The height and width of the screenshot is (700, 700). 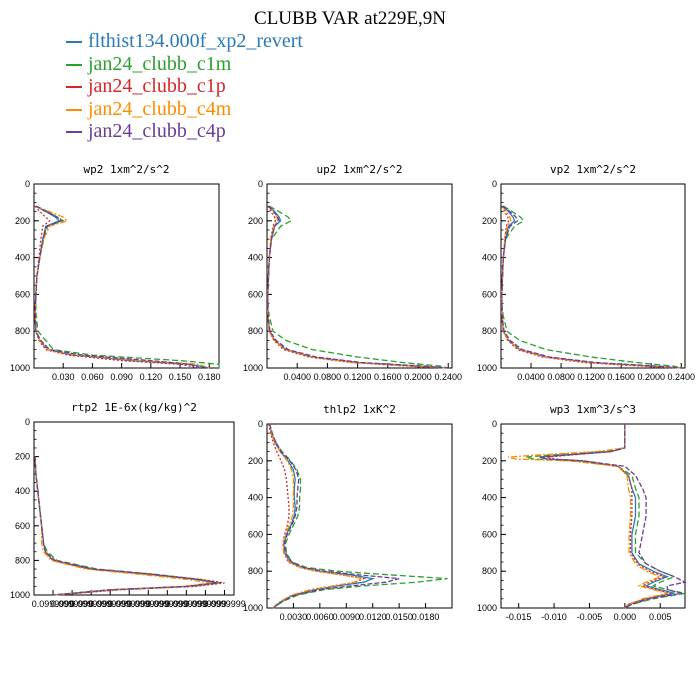 I want to click on legend-label: flthist134.000f_xp2_revert, so click(x=195, y=41).